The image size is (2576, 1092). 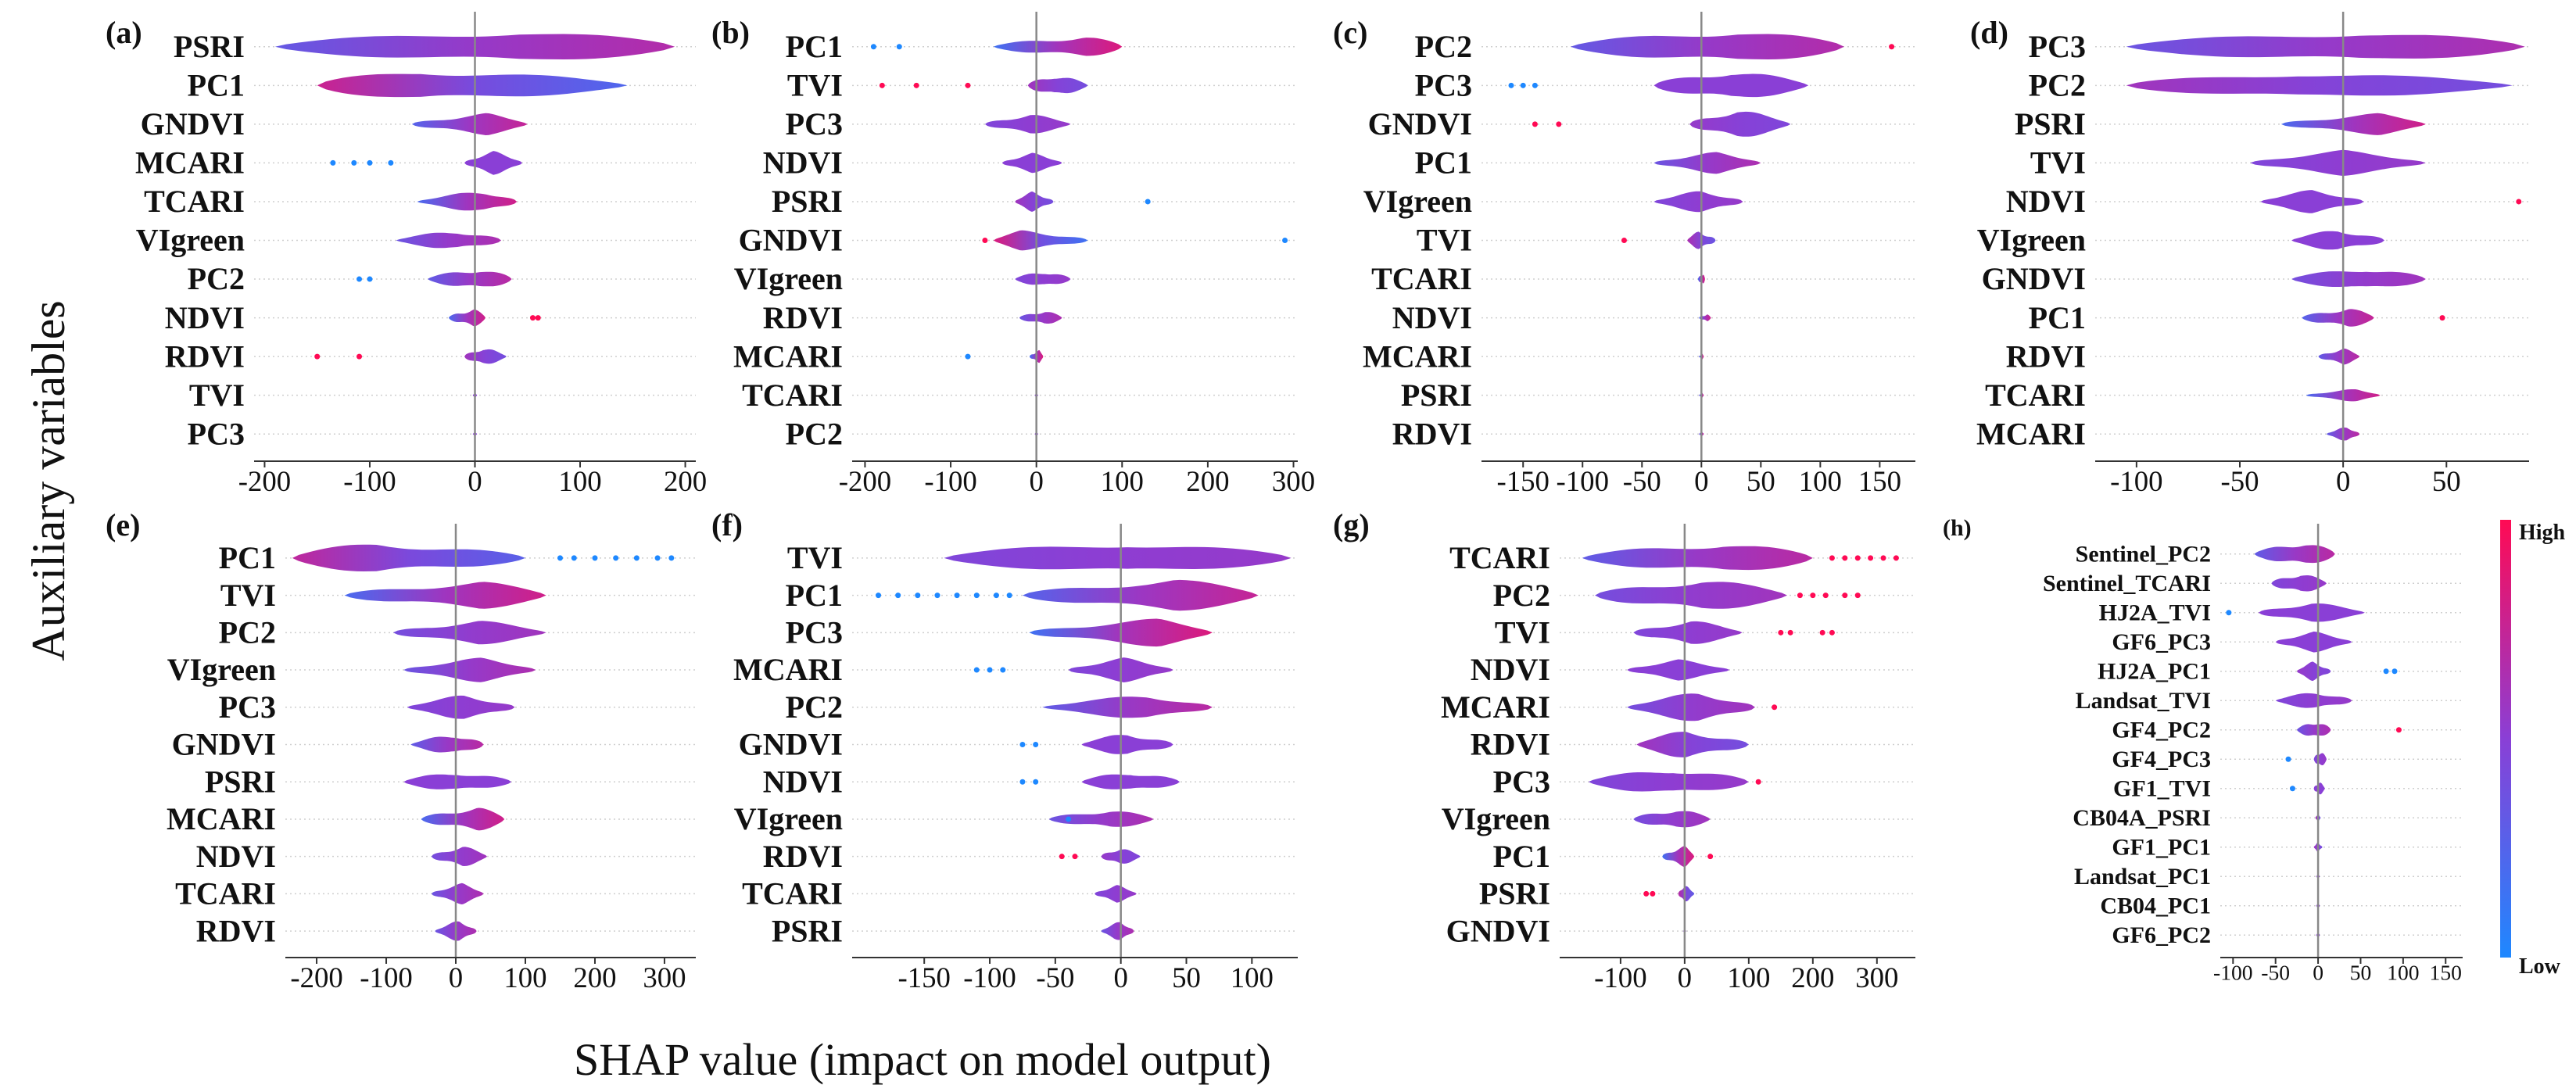 I want to click on x-tick-label: 150, so click(x=2446, y=973).